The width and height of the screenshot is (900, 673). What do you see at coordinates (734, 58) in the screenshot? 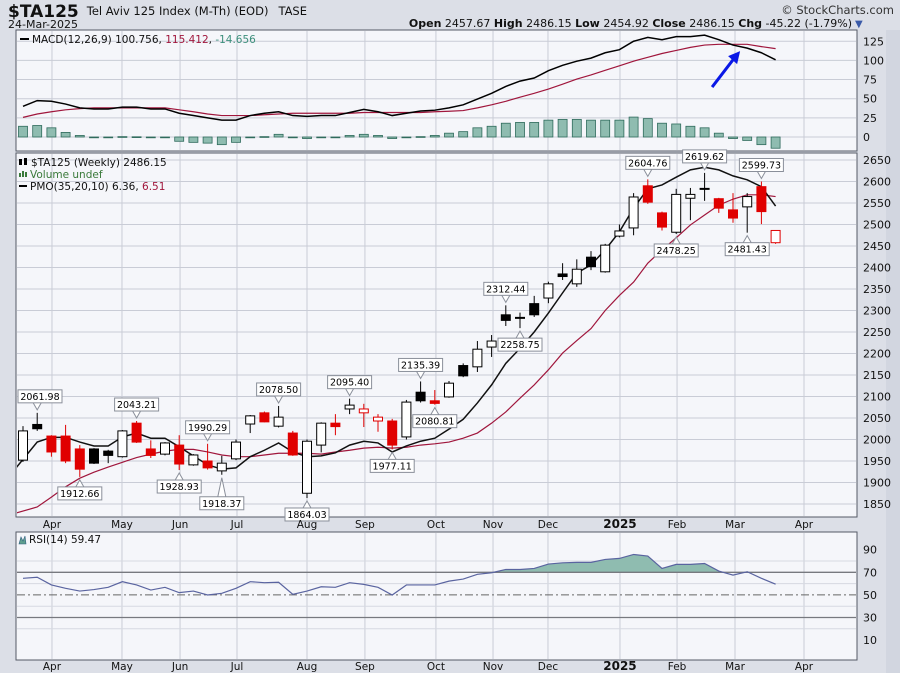
I see `annotation-arrow-head-icon` at bounding box center [734, 58].